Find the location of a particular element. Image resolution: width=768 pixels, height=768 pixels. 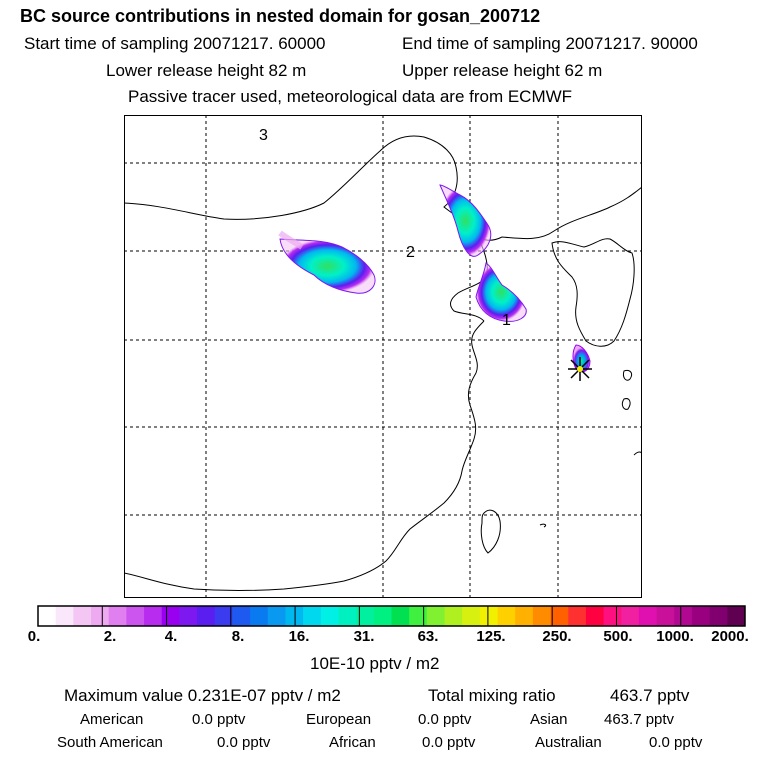

plumes is located at coordinates (434, 278).